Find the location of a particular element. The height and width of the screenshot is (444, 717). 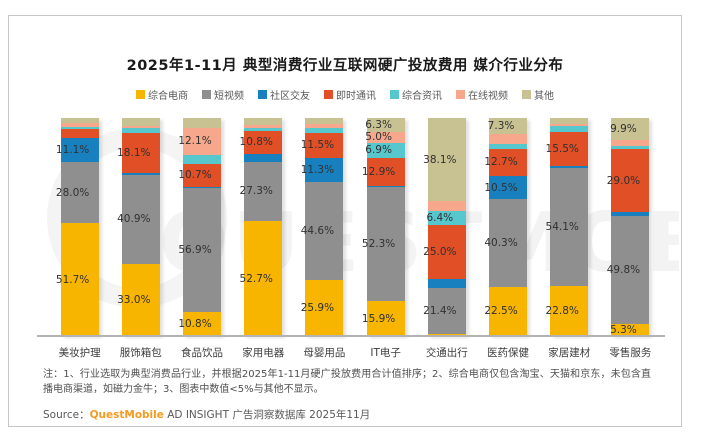

segment-value-label: 33.0% is located at coordinates (134, 300).